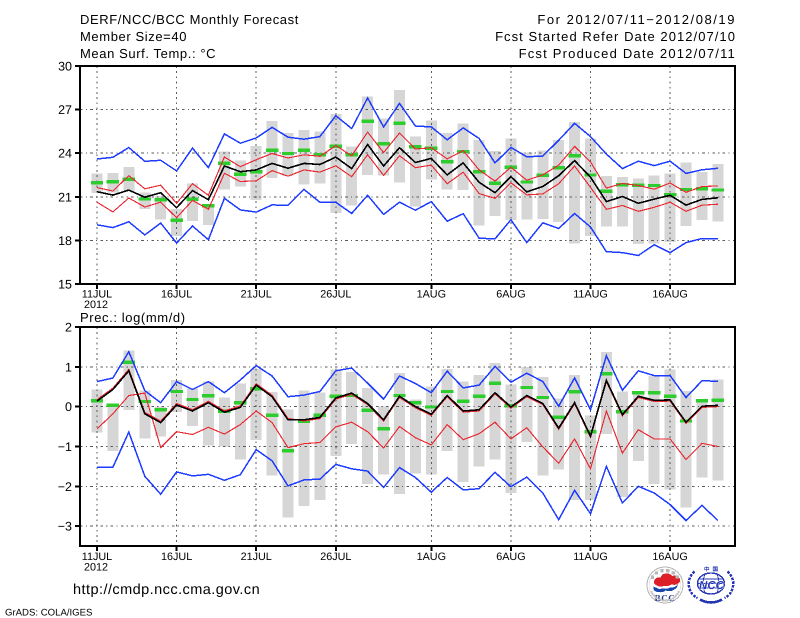  What do you see at coordinates (711, 569) in the screenshot?
I see `svg-text: 中 国` at bounding box center [711, 569].